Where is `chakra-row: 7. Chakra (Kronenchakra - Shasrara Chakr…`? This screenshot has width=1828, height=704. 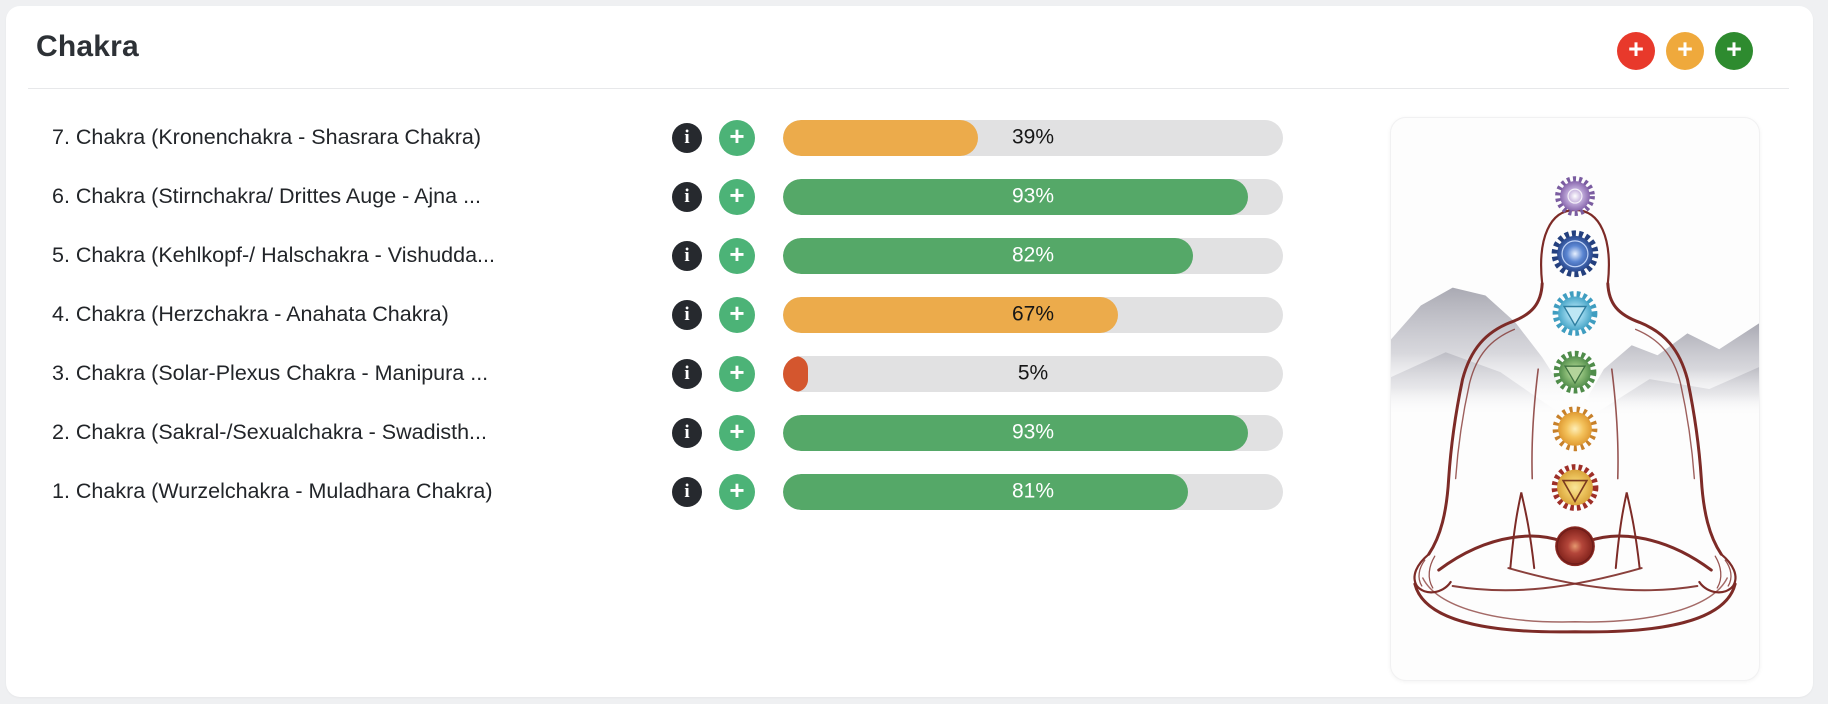
chakra-row: 7. Chakra (Kronenchakra - Shasrara Chakr… is located at coordinates (702, 137).